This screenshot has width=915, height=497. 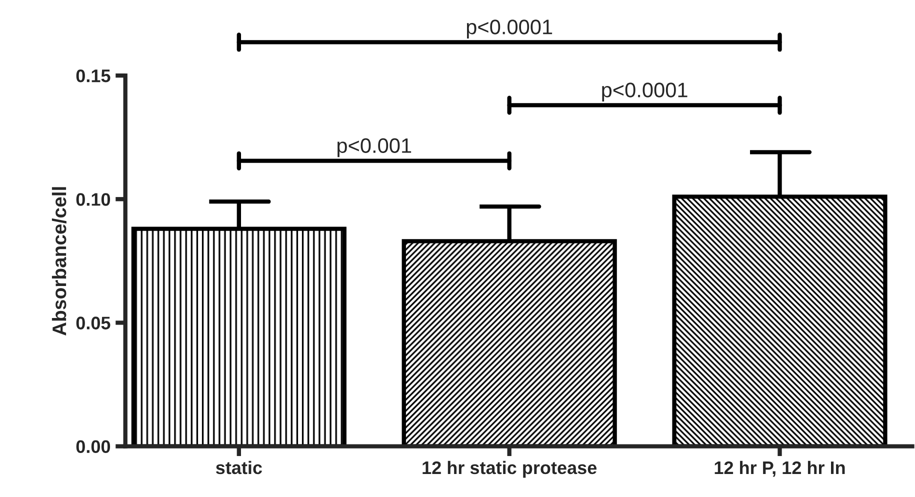 I want to click on y-tick-label: 0.15, so click(x=93, y=75).